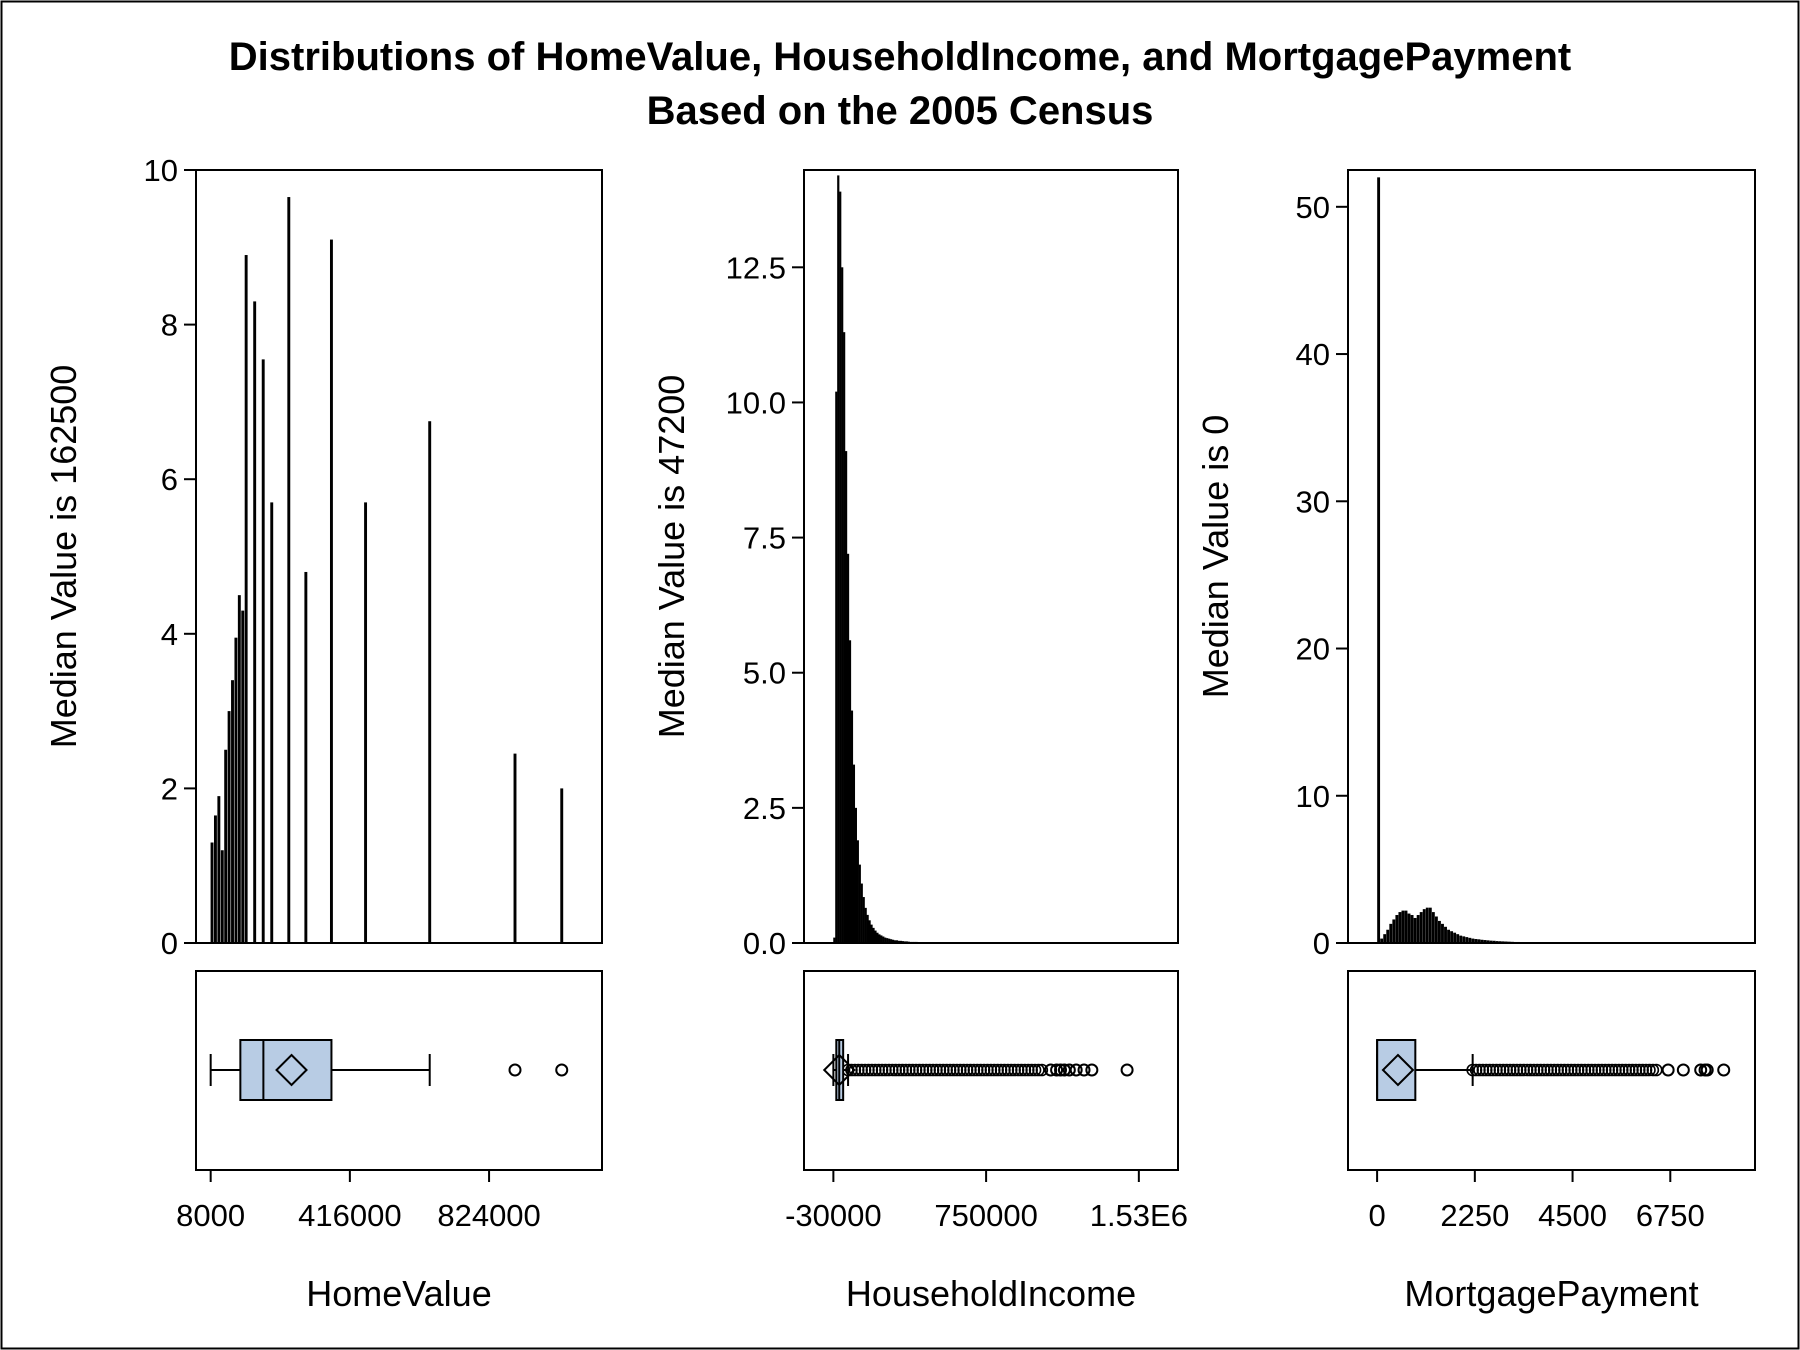 The height and width of the screenshot is (1350, 1800). Describe the element at coordinates (764, 808) in the screenshot. I see `y-tick-label: 2.5` at that location.